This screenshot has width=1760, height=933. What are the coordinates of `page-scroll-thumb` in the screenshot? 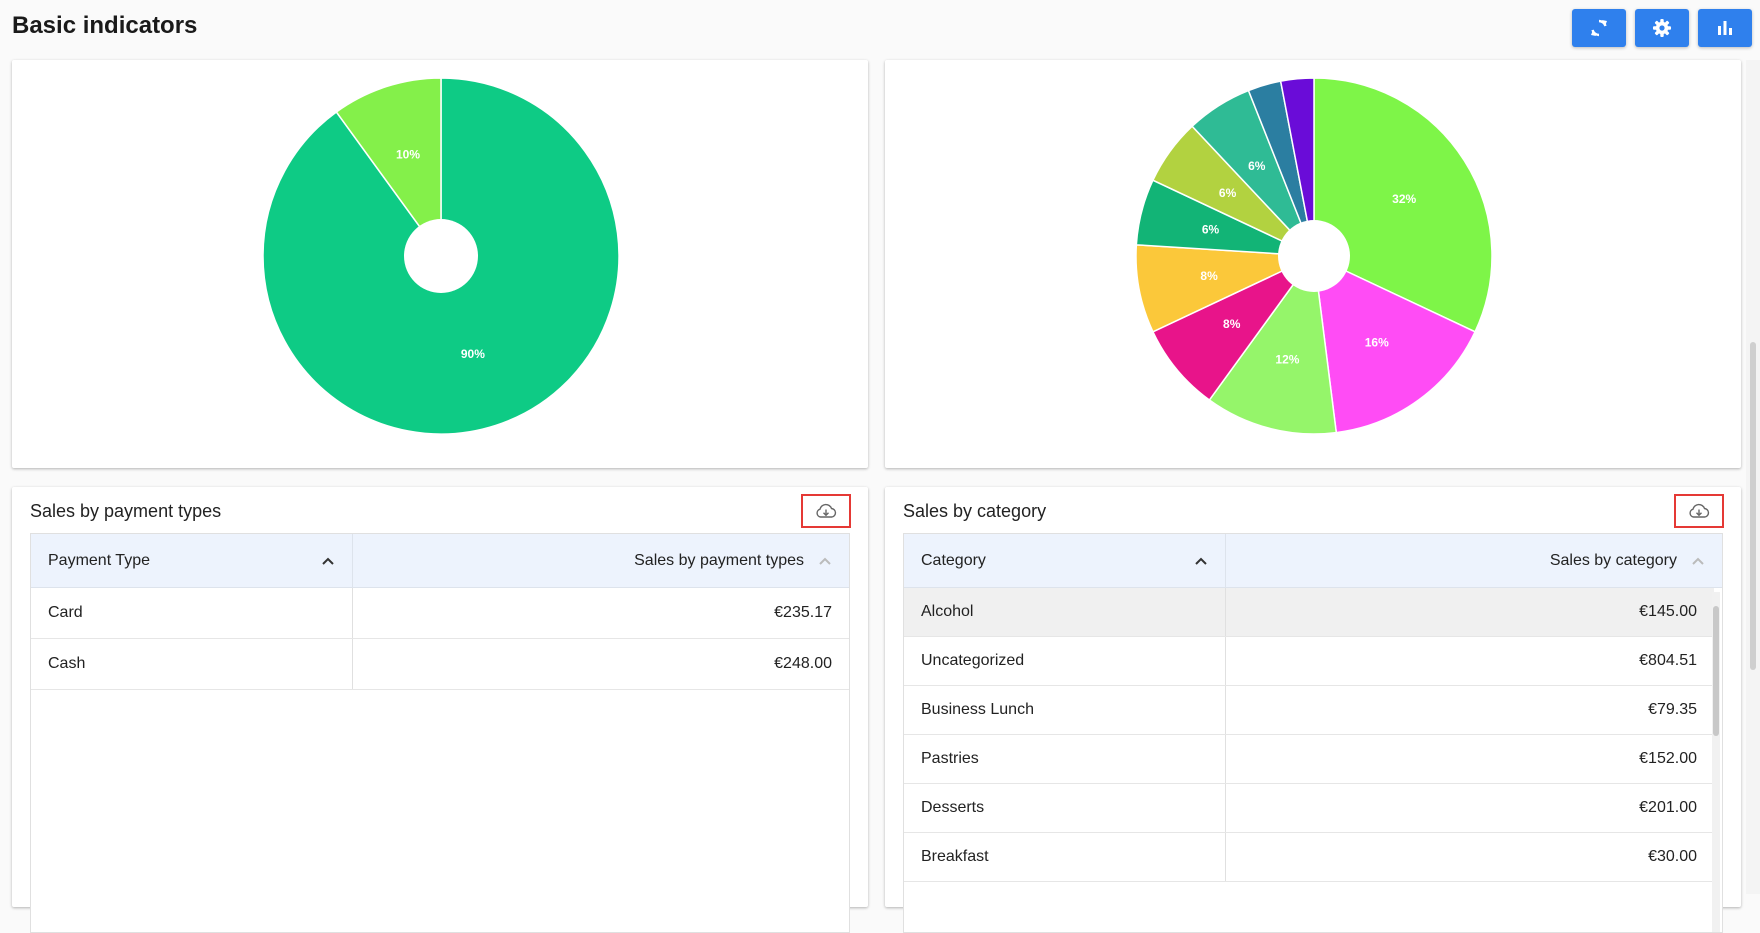 It's located at (1753, 506).